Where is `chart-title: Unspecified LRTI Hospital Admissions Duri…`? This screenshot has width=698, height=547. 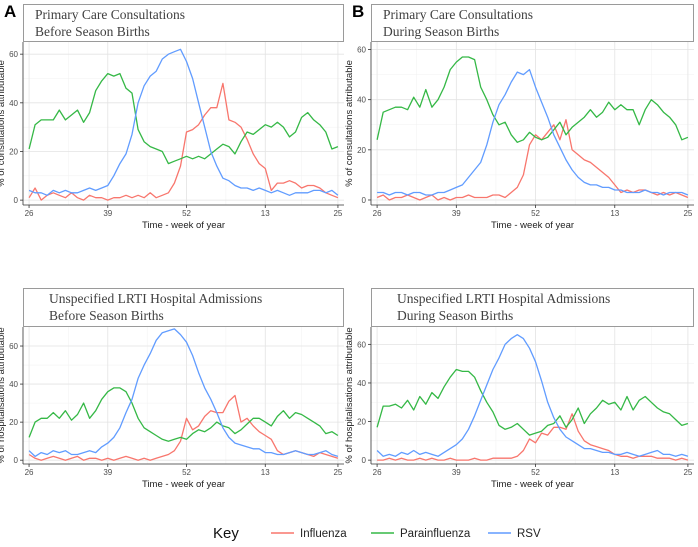 chart-title: Unspecified LRTI Hospital Admissions Duri… is located at coordinates (503, 307).